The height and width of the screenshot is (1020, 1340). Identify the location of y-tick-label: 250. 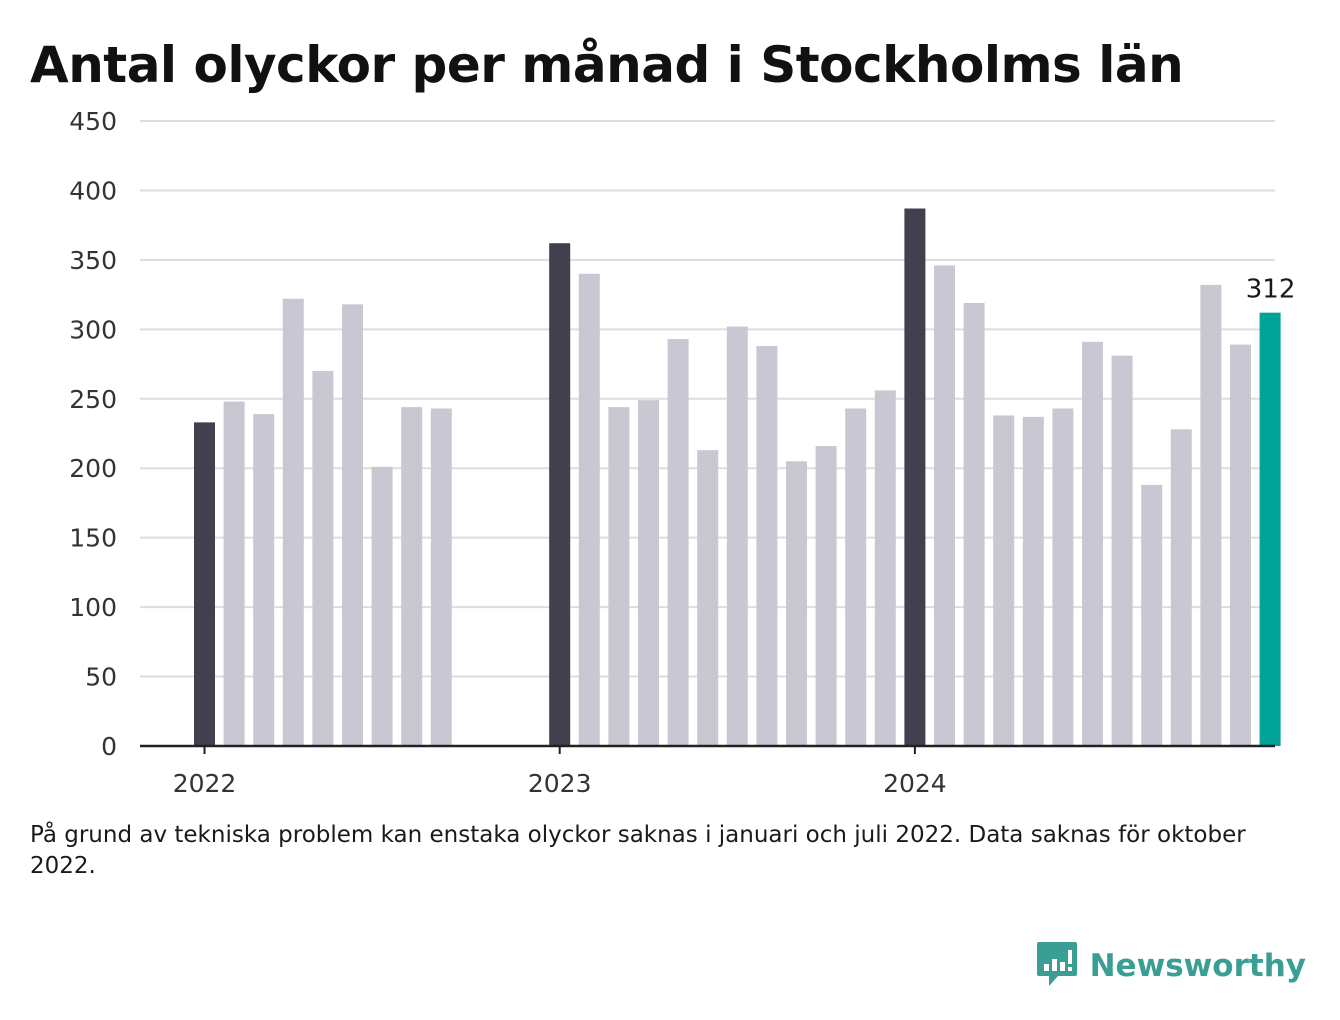
(93, 399).